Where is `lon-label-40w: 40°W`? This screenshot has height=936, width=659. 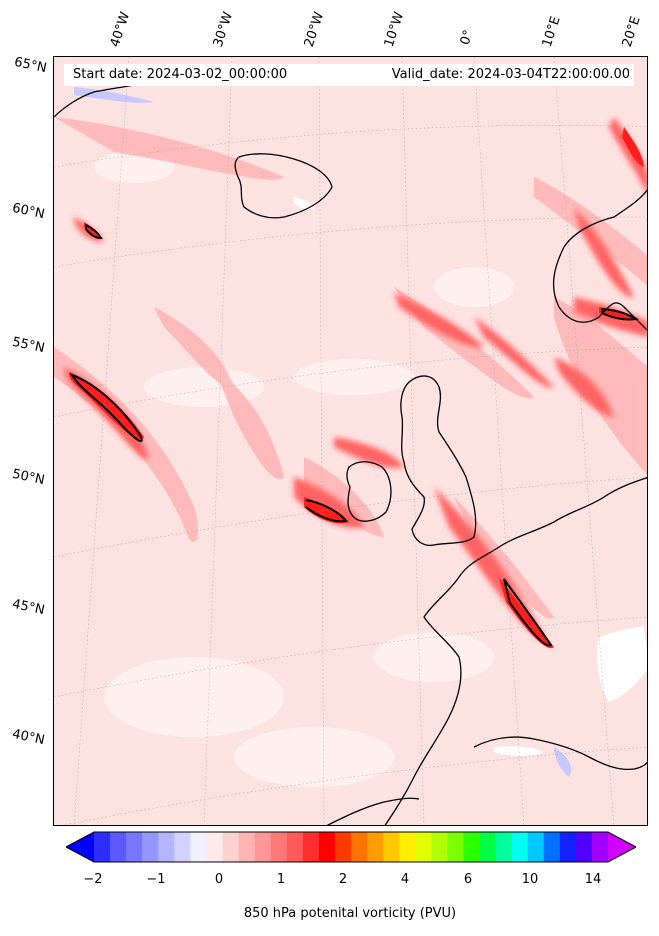 lon-label-40w: 40°W is located at coordinates (120, 29).